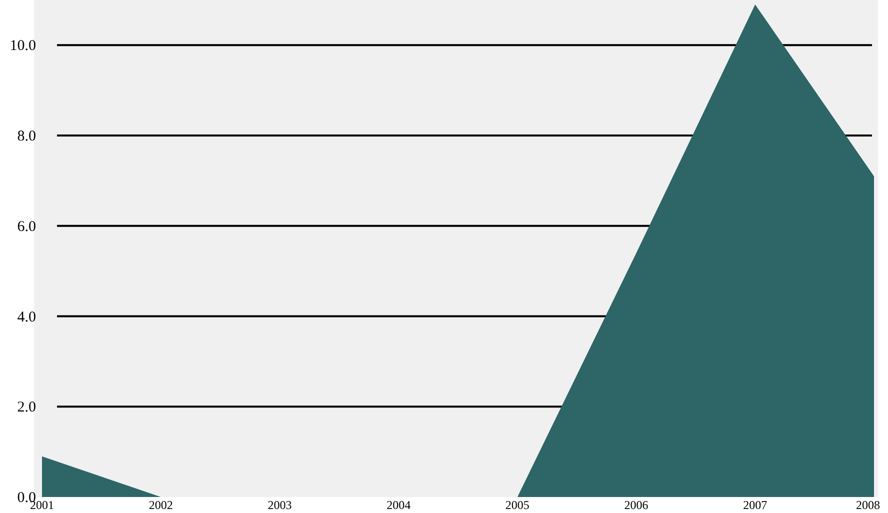  What do you see at coordinates (755, 505) in the screenshot?
I see `x-tick-label: 2007` at bounding box center [755, 505].